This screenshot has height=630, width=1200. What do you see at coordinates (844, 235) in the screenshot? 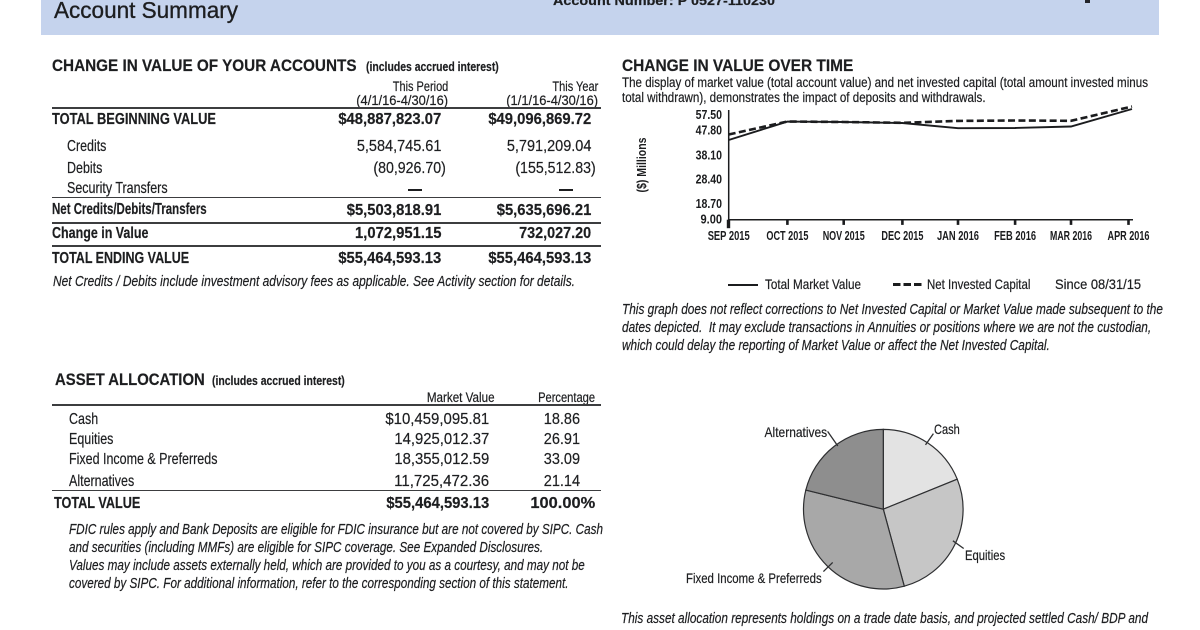
I see `svg-text: NOV 2015` at bounding box center [844, 235].